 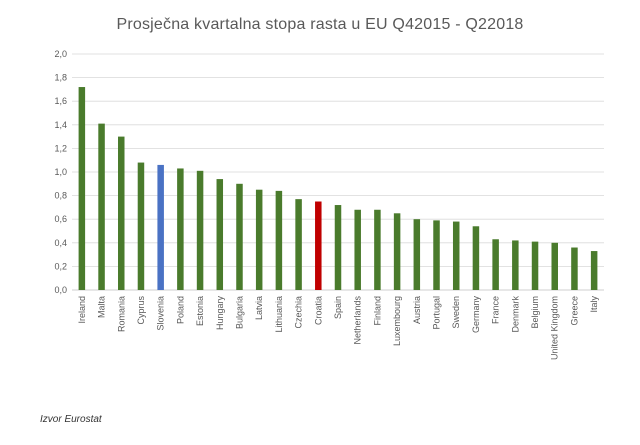 I want to click on y-tick-label: 1,0, so click(x=60, y=172).